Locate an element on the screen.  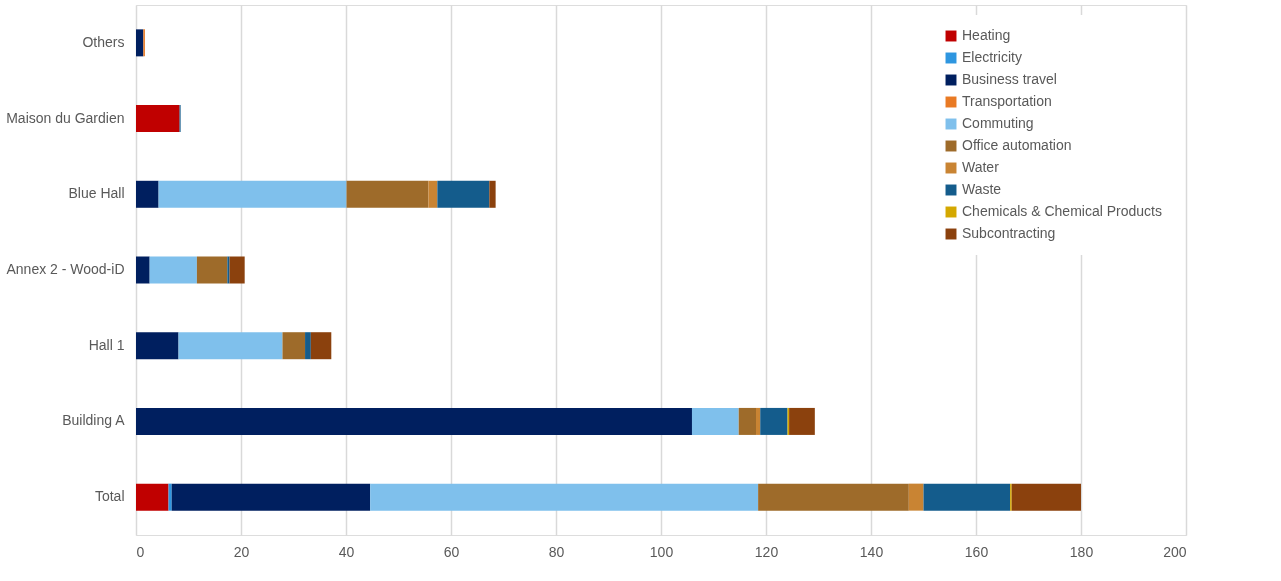
x-tick-label: 0 is located at coordinates (140, 551).